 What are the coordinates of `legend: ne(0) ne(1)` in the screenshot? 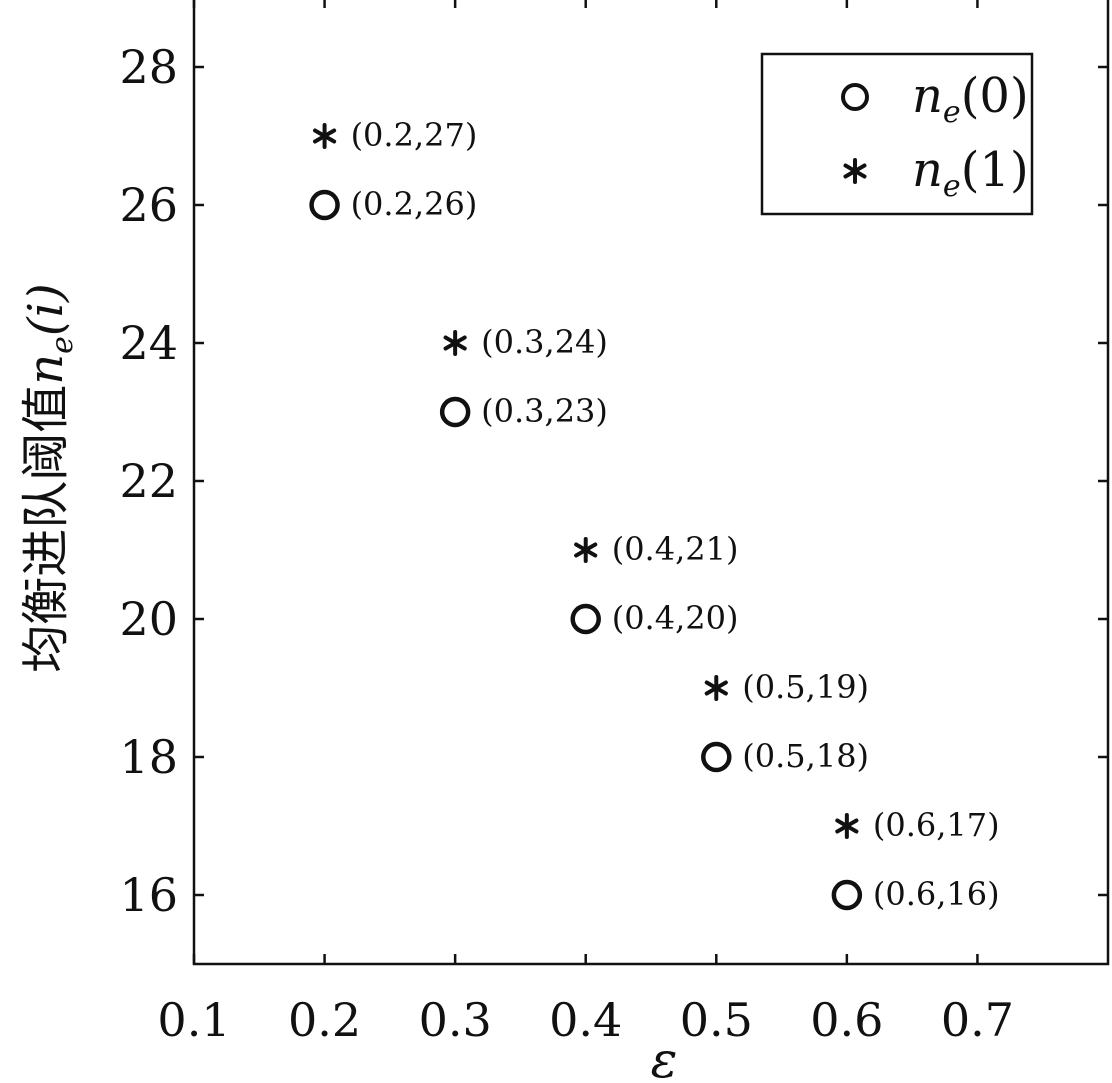 It's located at (897, 134).